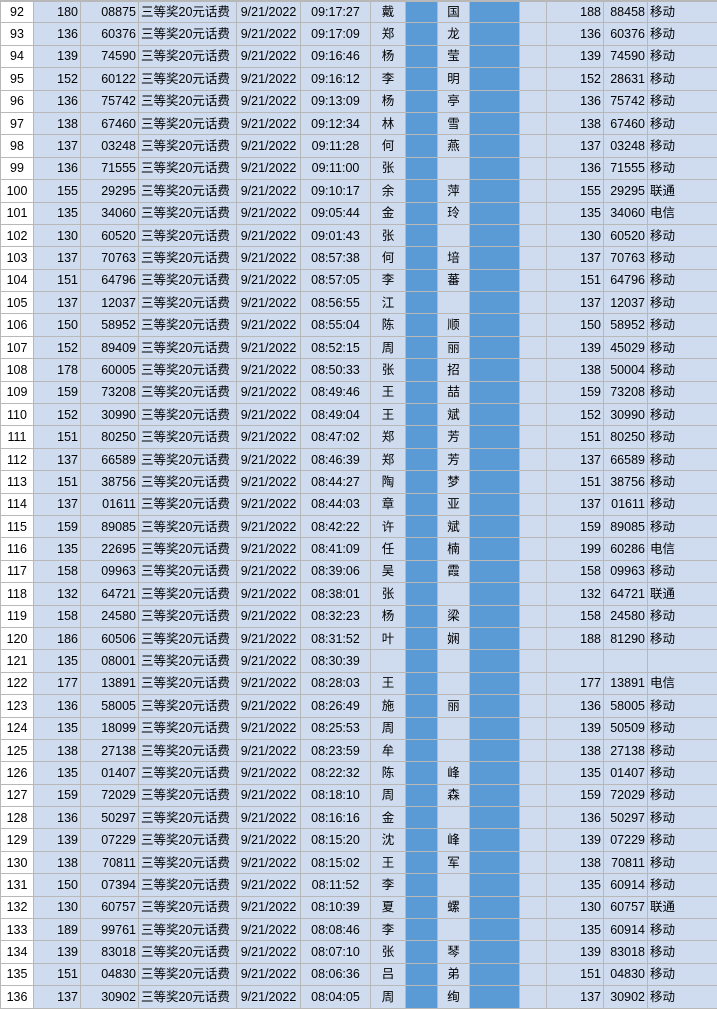 Image resolution: width=717 pixels, height=1009 pixels. What do you see at coordinates (336, 571) in the screenshot?
I see `cell-time: 08:39:06` at bounding box center [336, 571].